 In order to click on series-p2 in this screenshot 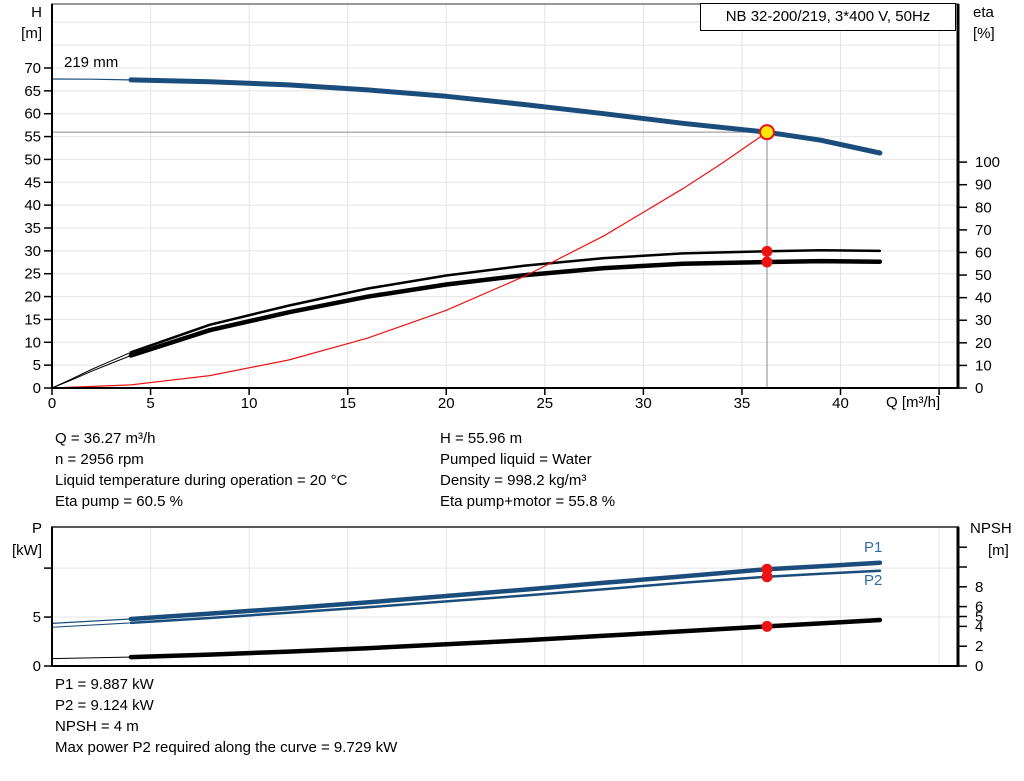, I will do `click(466, 598)`.